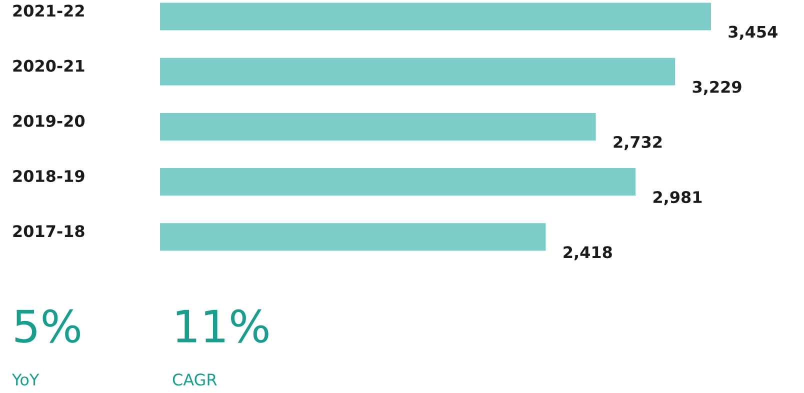 This screenshot has height=393, width=804. What do you see at coordinates (48, 10) in the screenshot?
I see `y-tick-label: 2021-22` at bounding box center [48, 10].